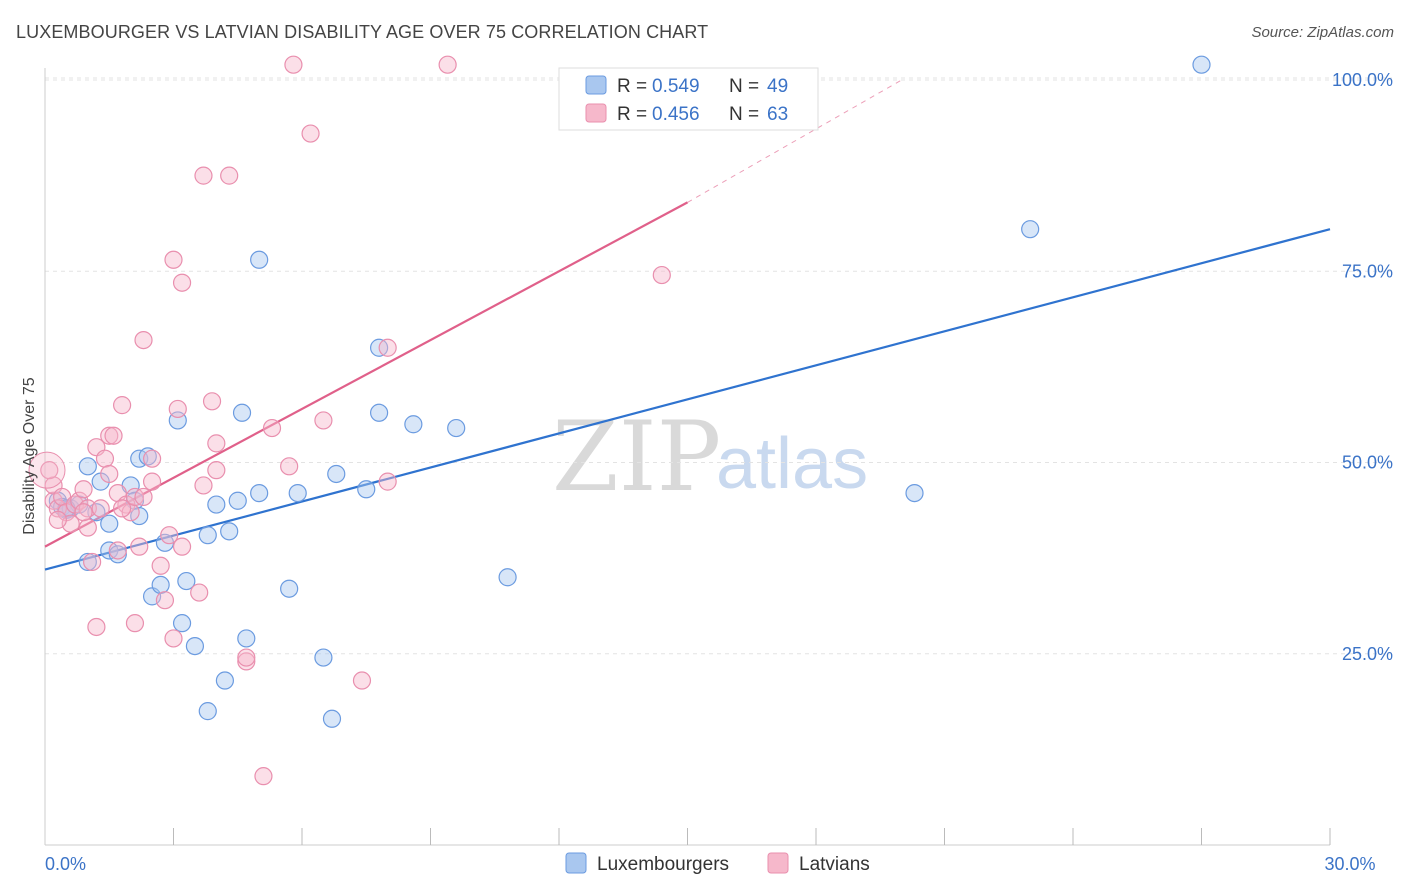 This screenshot has height=892, width=1406. I want to click on legend-swatch-blue, so click(596, 85).